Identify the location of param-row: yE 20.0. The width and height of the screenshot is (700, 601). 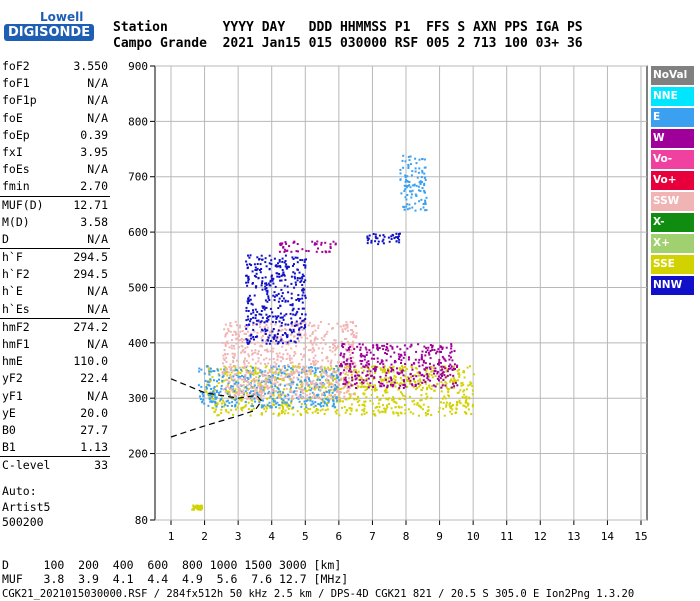
(55, 413).